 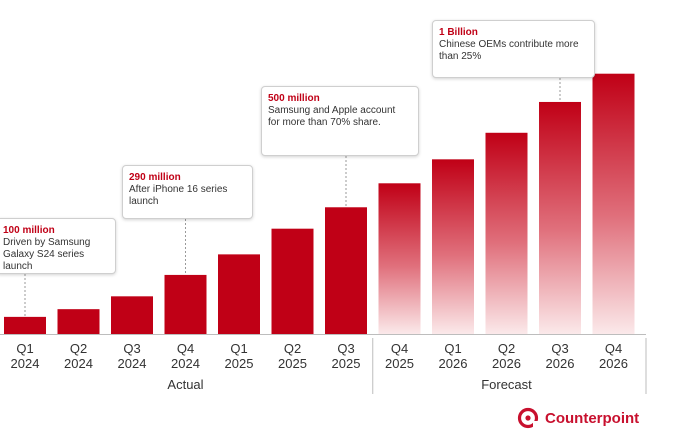 What do you see at coordinates (560, 217) in the screenshot?
I see `bar-q3-2026` at bounding box center [560, 217].